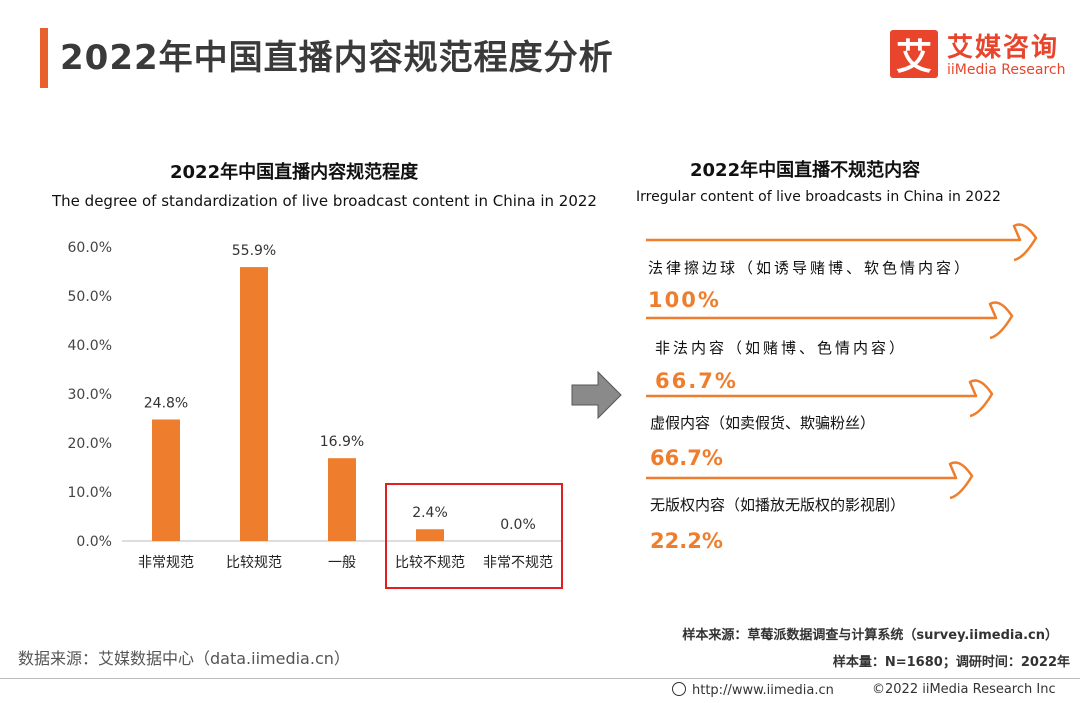  What do you see at coordinates (964, 689) in the screenshot?
I see `footer-copyright: ©2022 iiMedia Research Inc` at bounding box center [964, 689].